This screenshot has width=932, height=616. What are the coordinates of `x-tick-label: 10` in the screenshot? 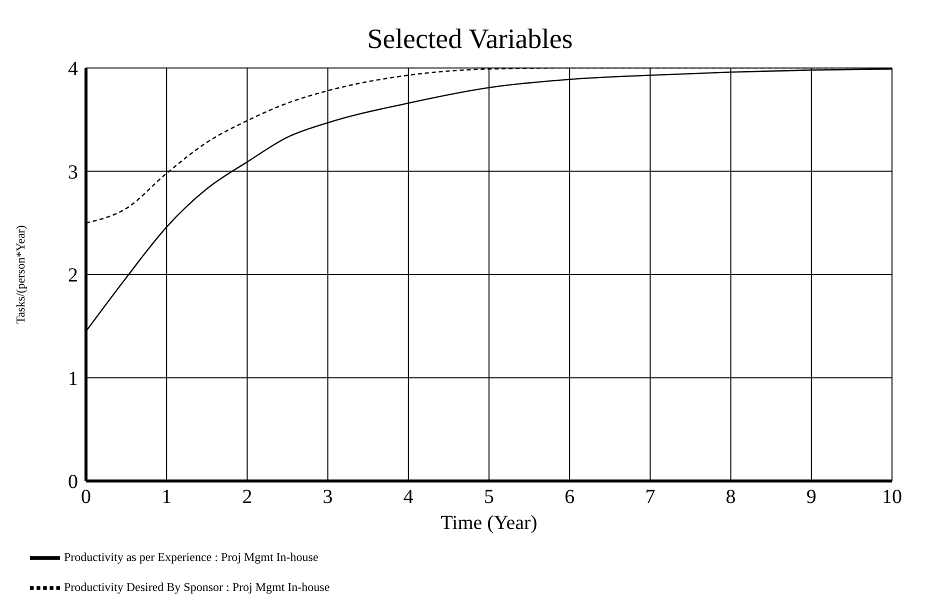 It's located at (892, 497).